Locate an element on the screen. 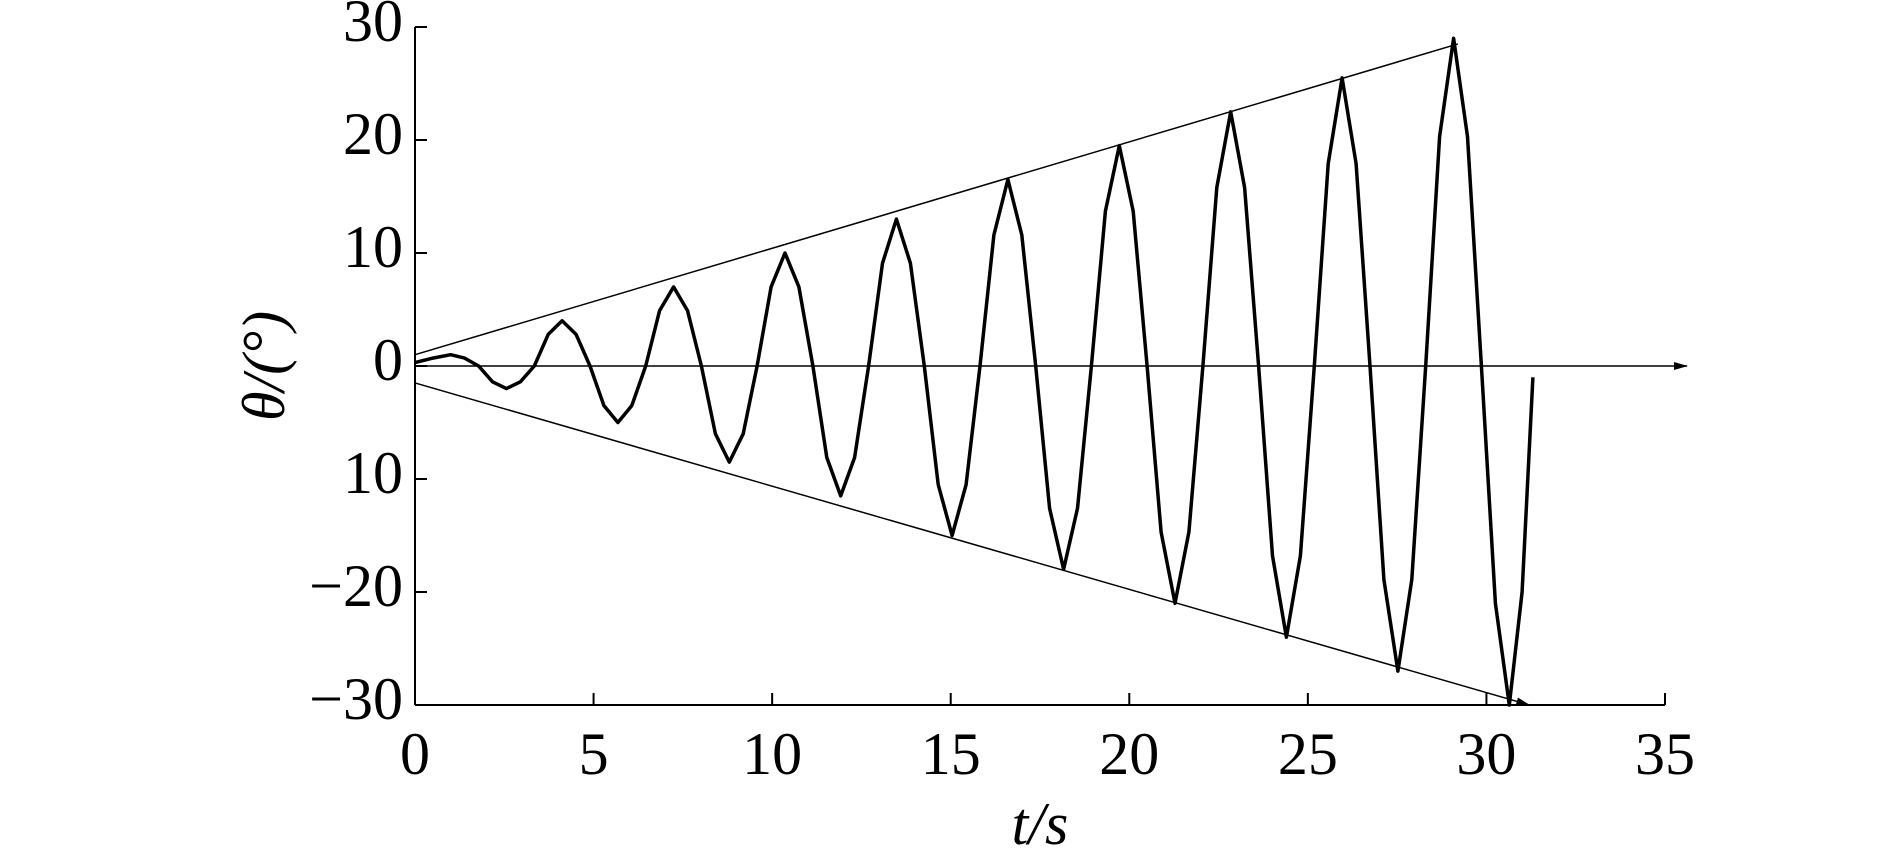 The width and height of the screenshot is (1890, 858). y-tick-label: 20 is located at coordinates (373, 134).